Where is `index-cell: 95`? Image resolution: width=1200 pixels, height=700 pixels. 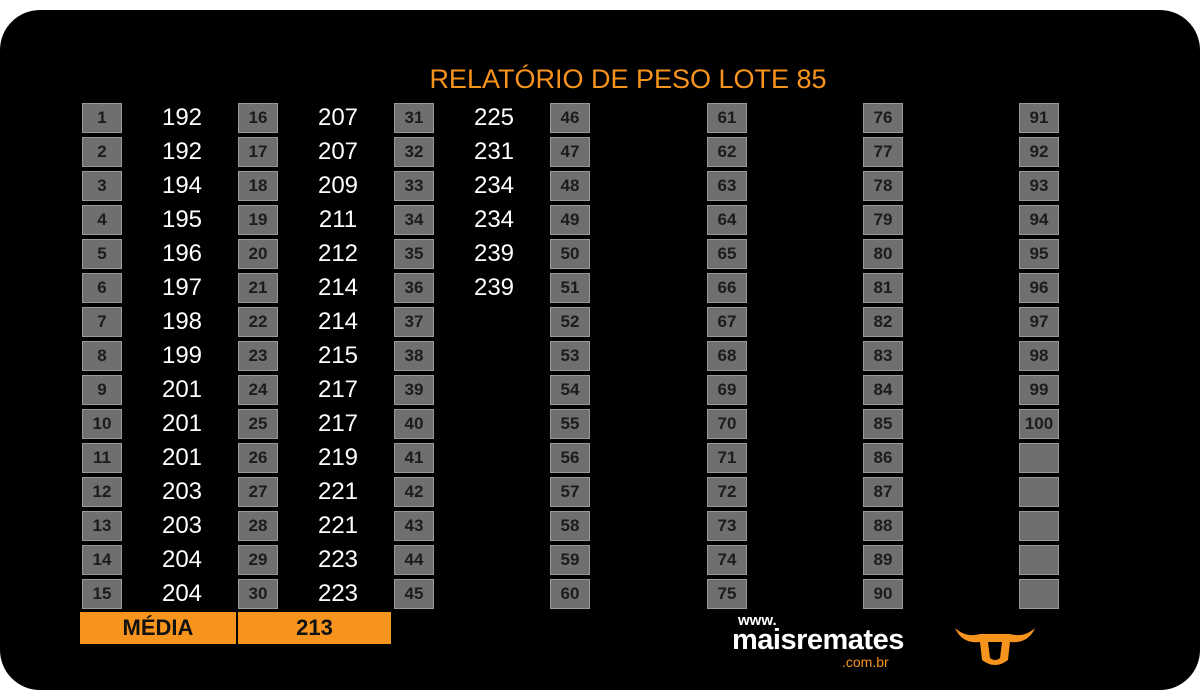
index-cell: 95 is located at coordinates (1039, 254).